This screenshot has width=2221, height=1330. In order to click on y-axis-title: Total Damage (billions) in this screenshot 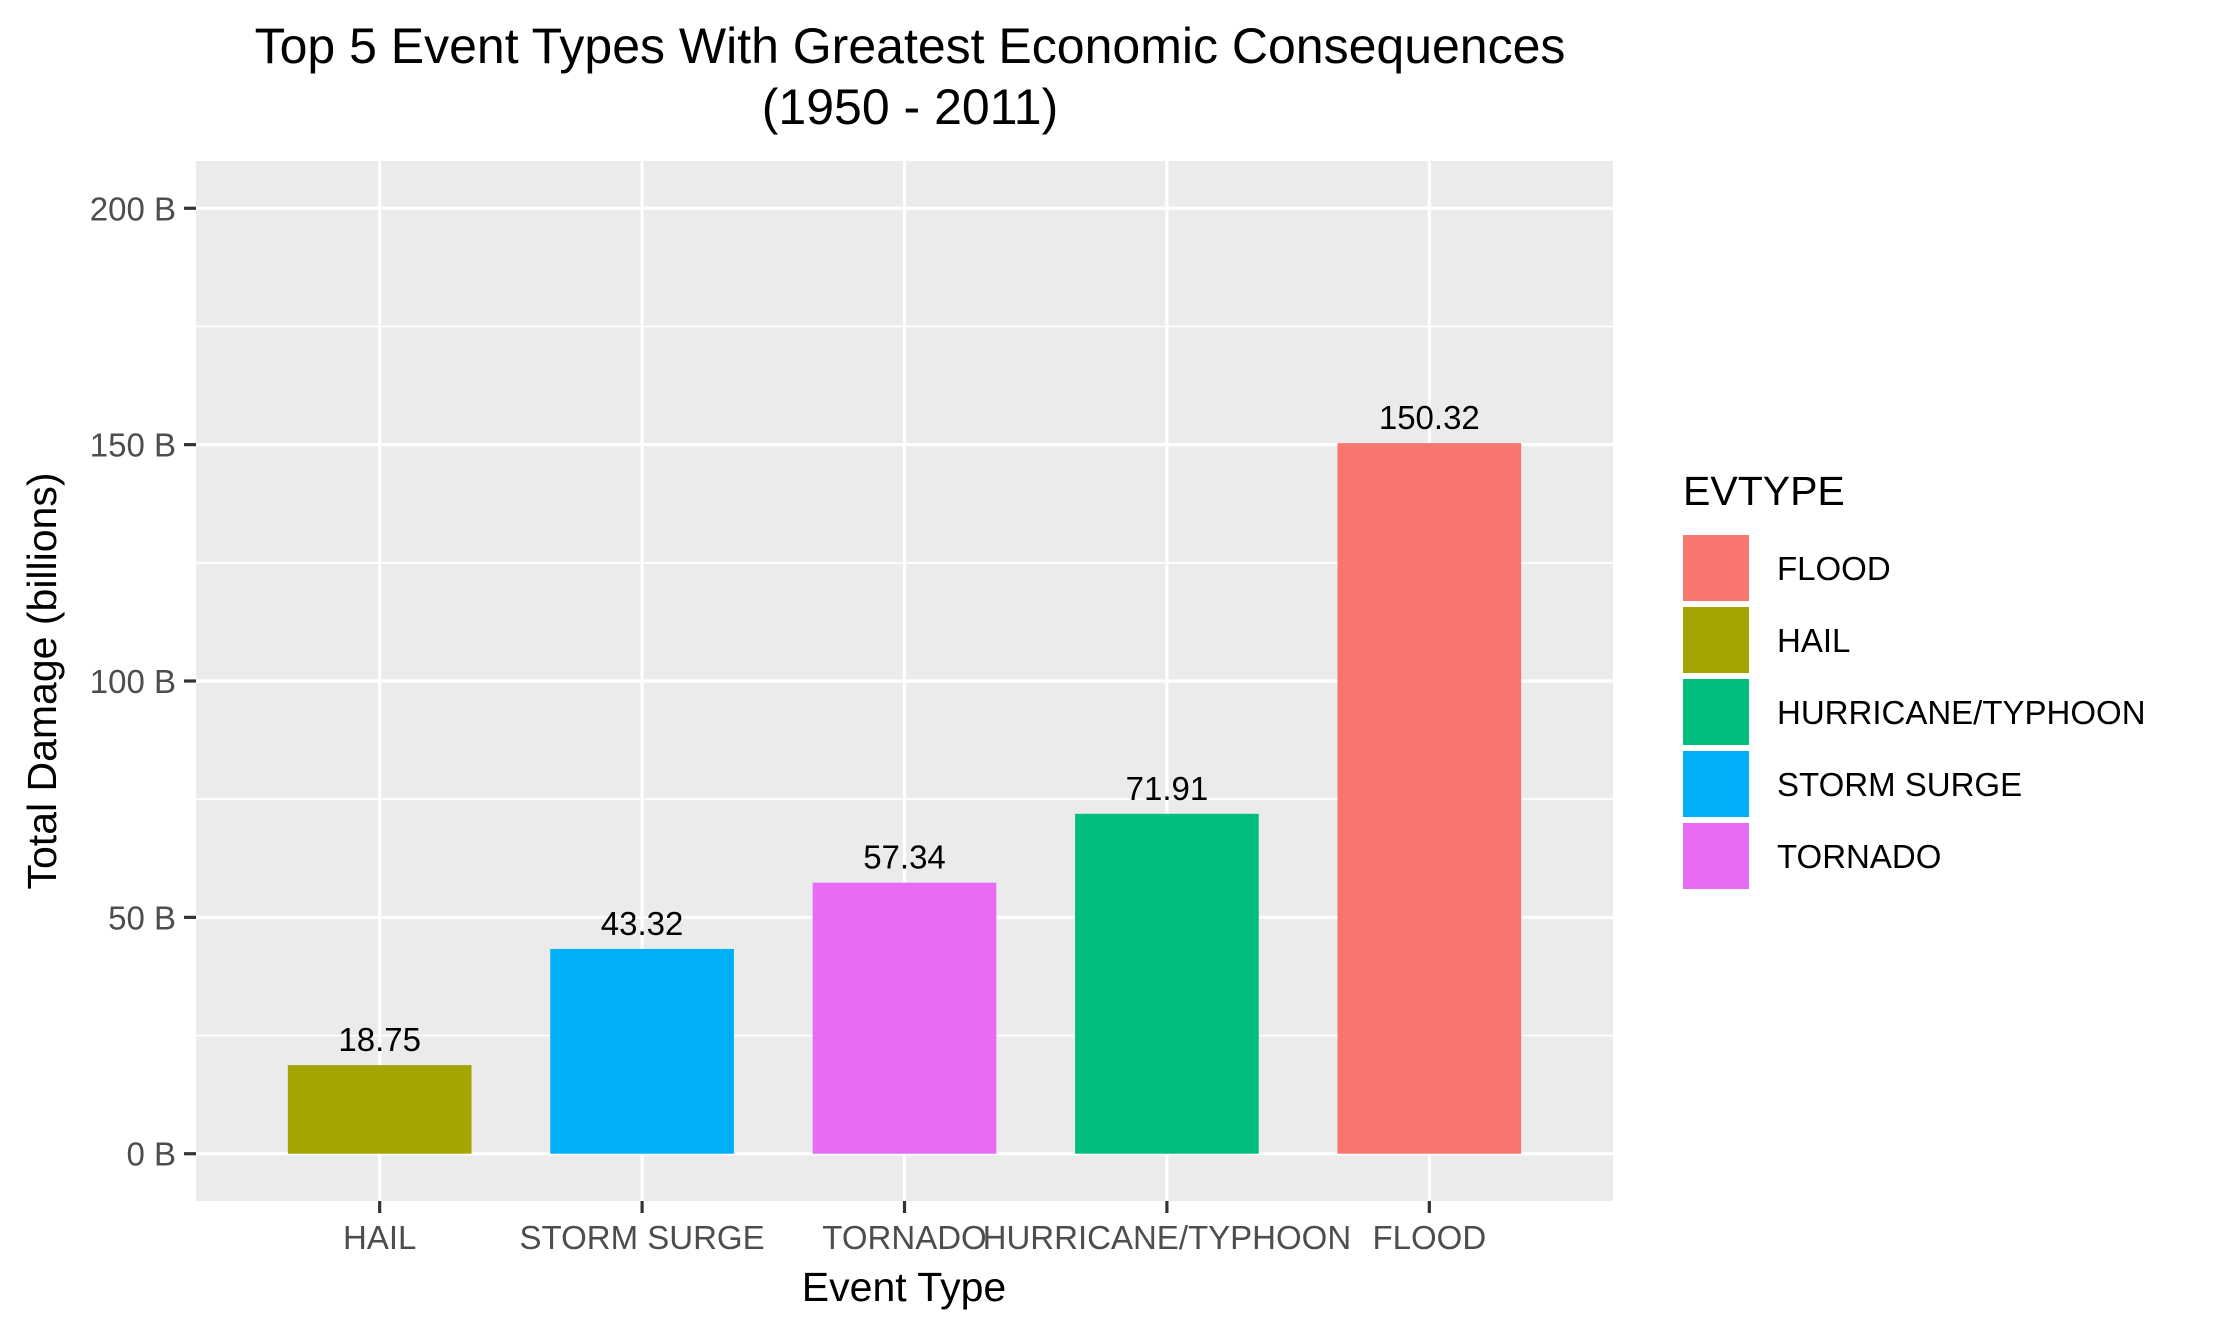, I will do `click(42, 680)`.